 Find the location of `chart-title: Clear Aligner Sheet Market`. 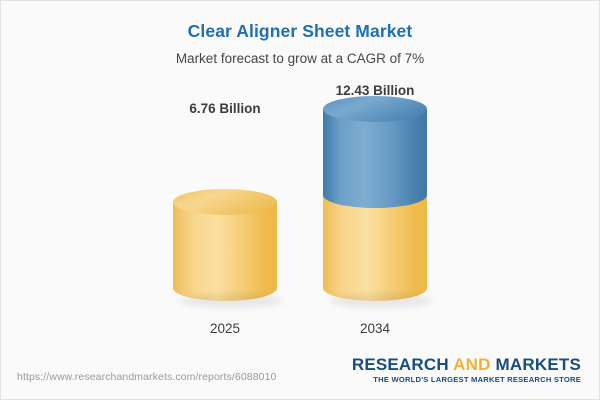

chart-title: Clear Aligner Sheet Market is located at coordinates (300, 31).